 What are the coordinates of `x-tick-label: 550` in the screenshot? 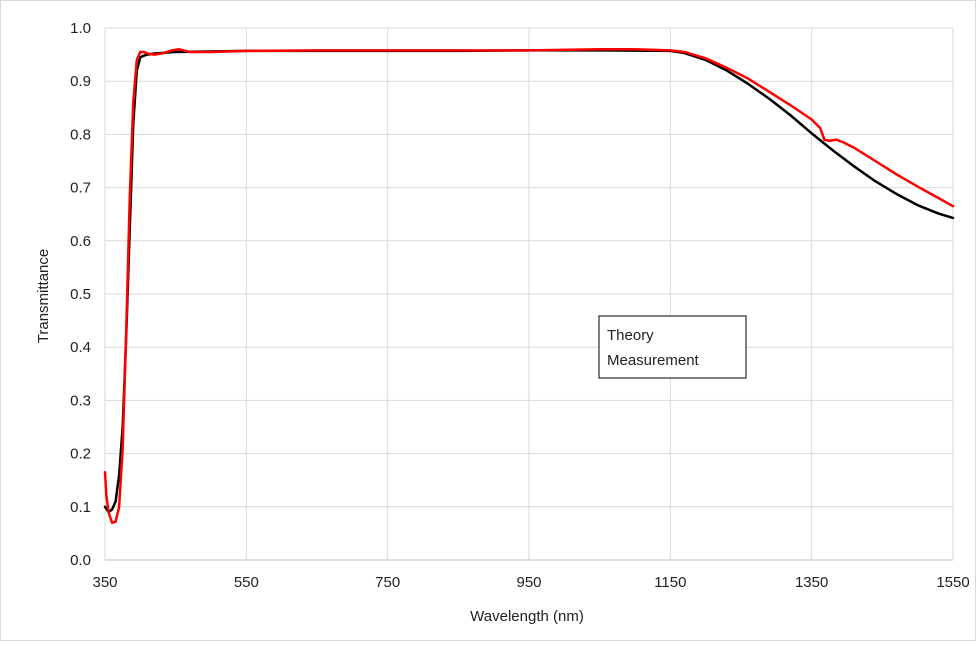 It's located at (246, 582).